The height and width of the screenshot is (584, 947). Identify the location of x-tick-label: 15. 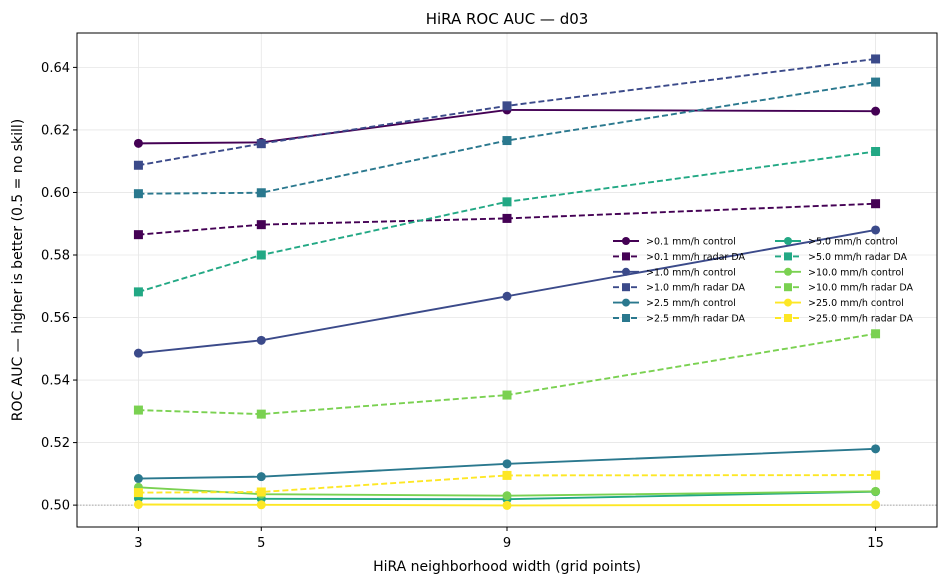
(875, 543).